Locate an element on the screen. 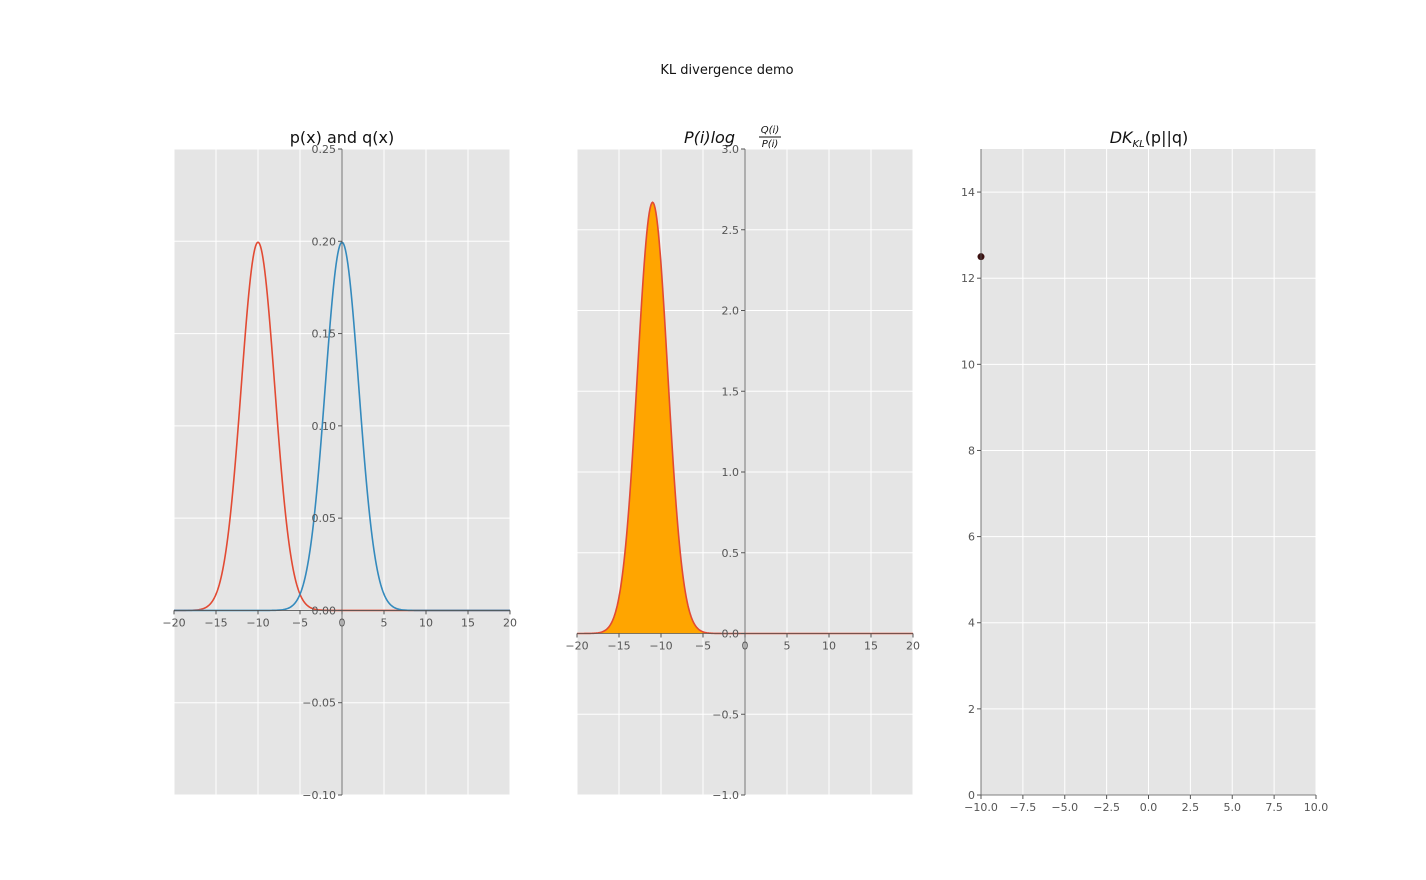 This screenshot has height=880, width=1426. axes-plogqp-ytick-label-3: 0.5 is located at coordinates (731, 553).